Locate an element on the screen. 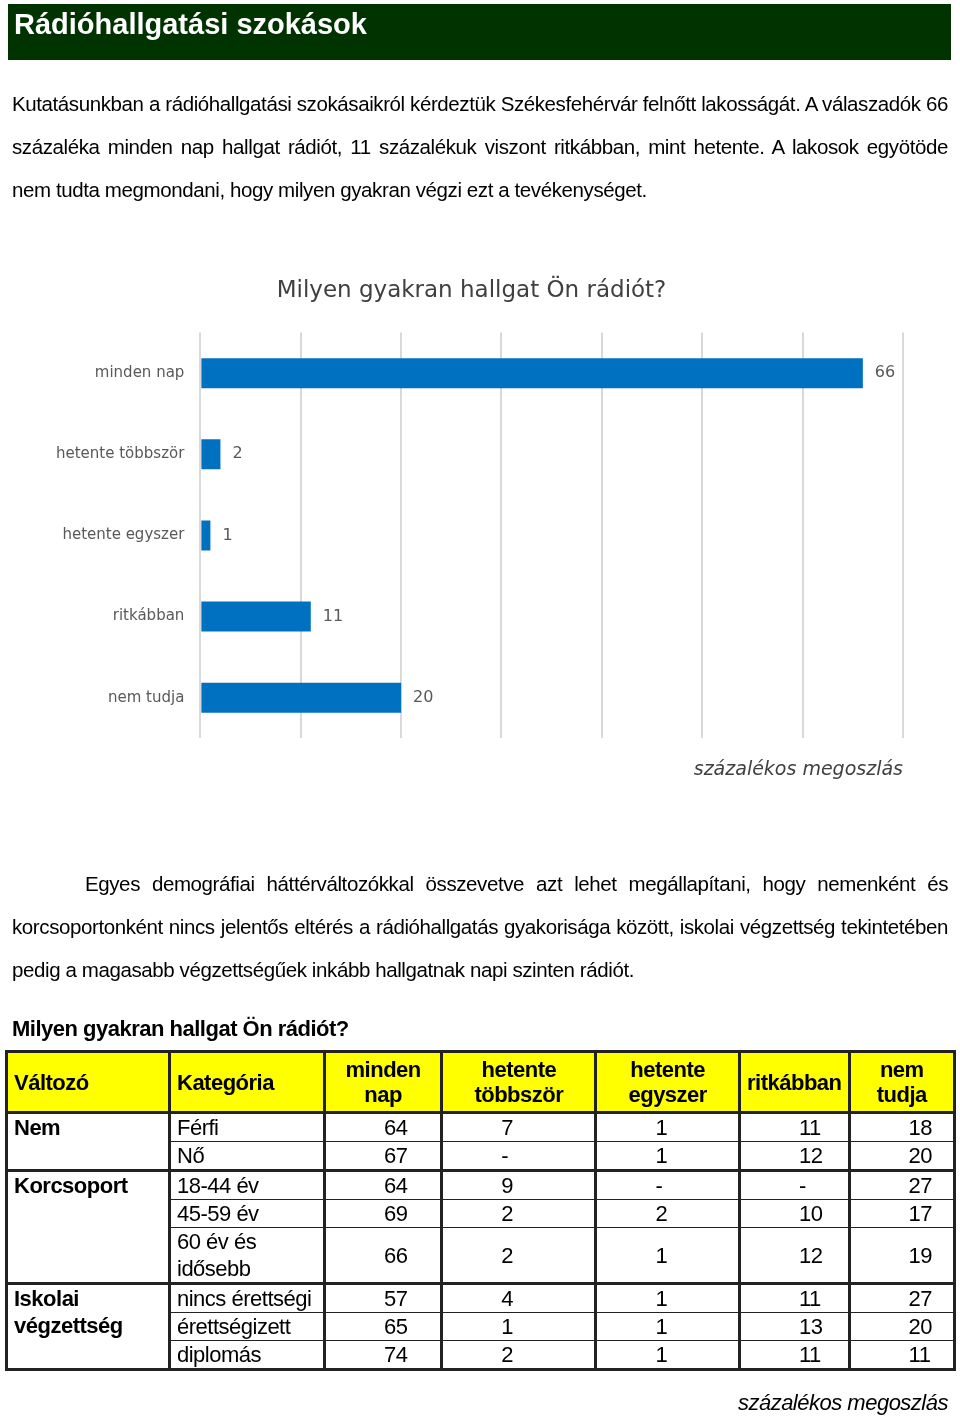 The image size is (960, 1419). x-axis-title: százalékos megoszlás is located at coordinates (798, 767).